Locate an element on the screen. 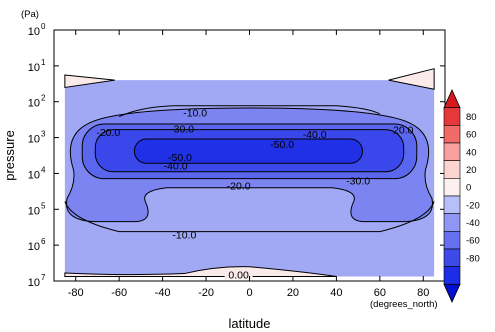 The width and height of the screenshot is (495, 332). colorbar-tick-label: 60 is located at coordinates (471, 135).